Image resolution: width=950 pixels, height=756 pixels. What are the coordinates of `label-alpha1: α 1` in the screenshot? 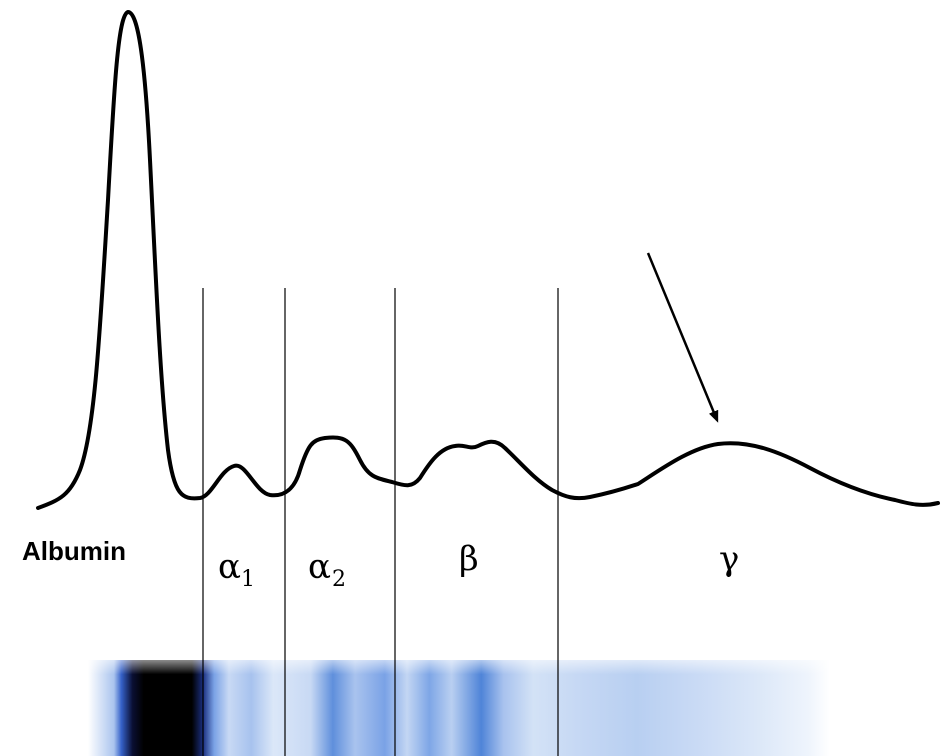 It's located at (236, 569).